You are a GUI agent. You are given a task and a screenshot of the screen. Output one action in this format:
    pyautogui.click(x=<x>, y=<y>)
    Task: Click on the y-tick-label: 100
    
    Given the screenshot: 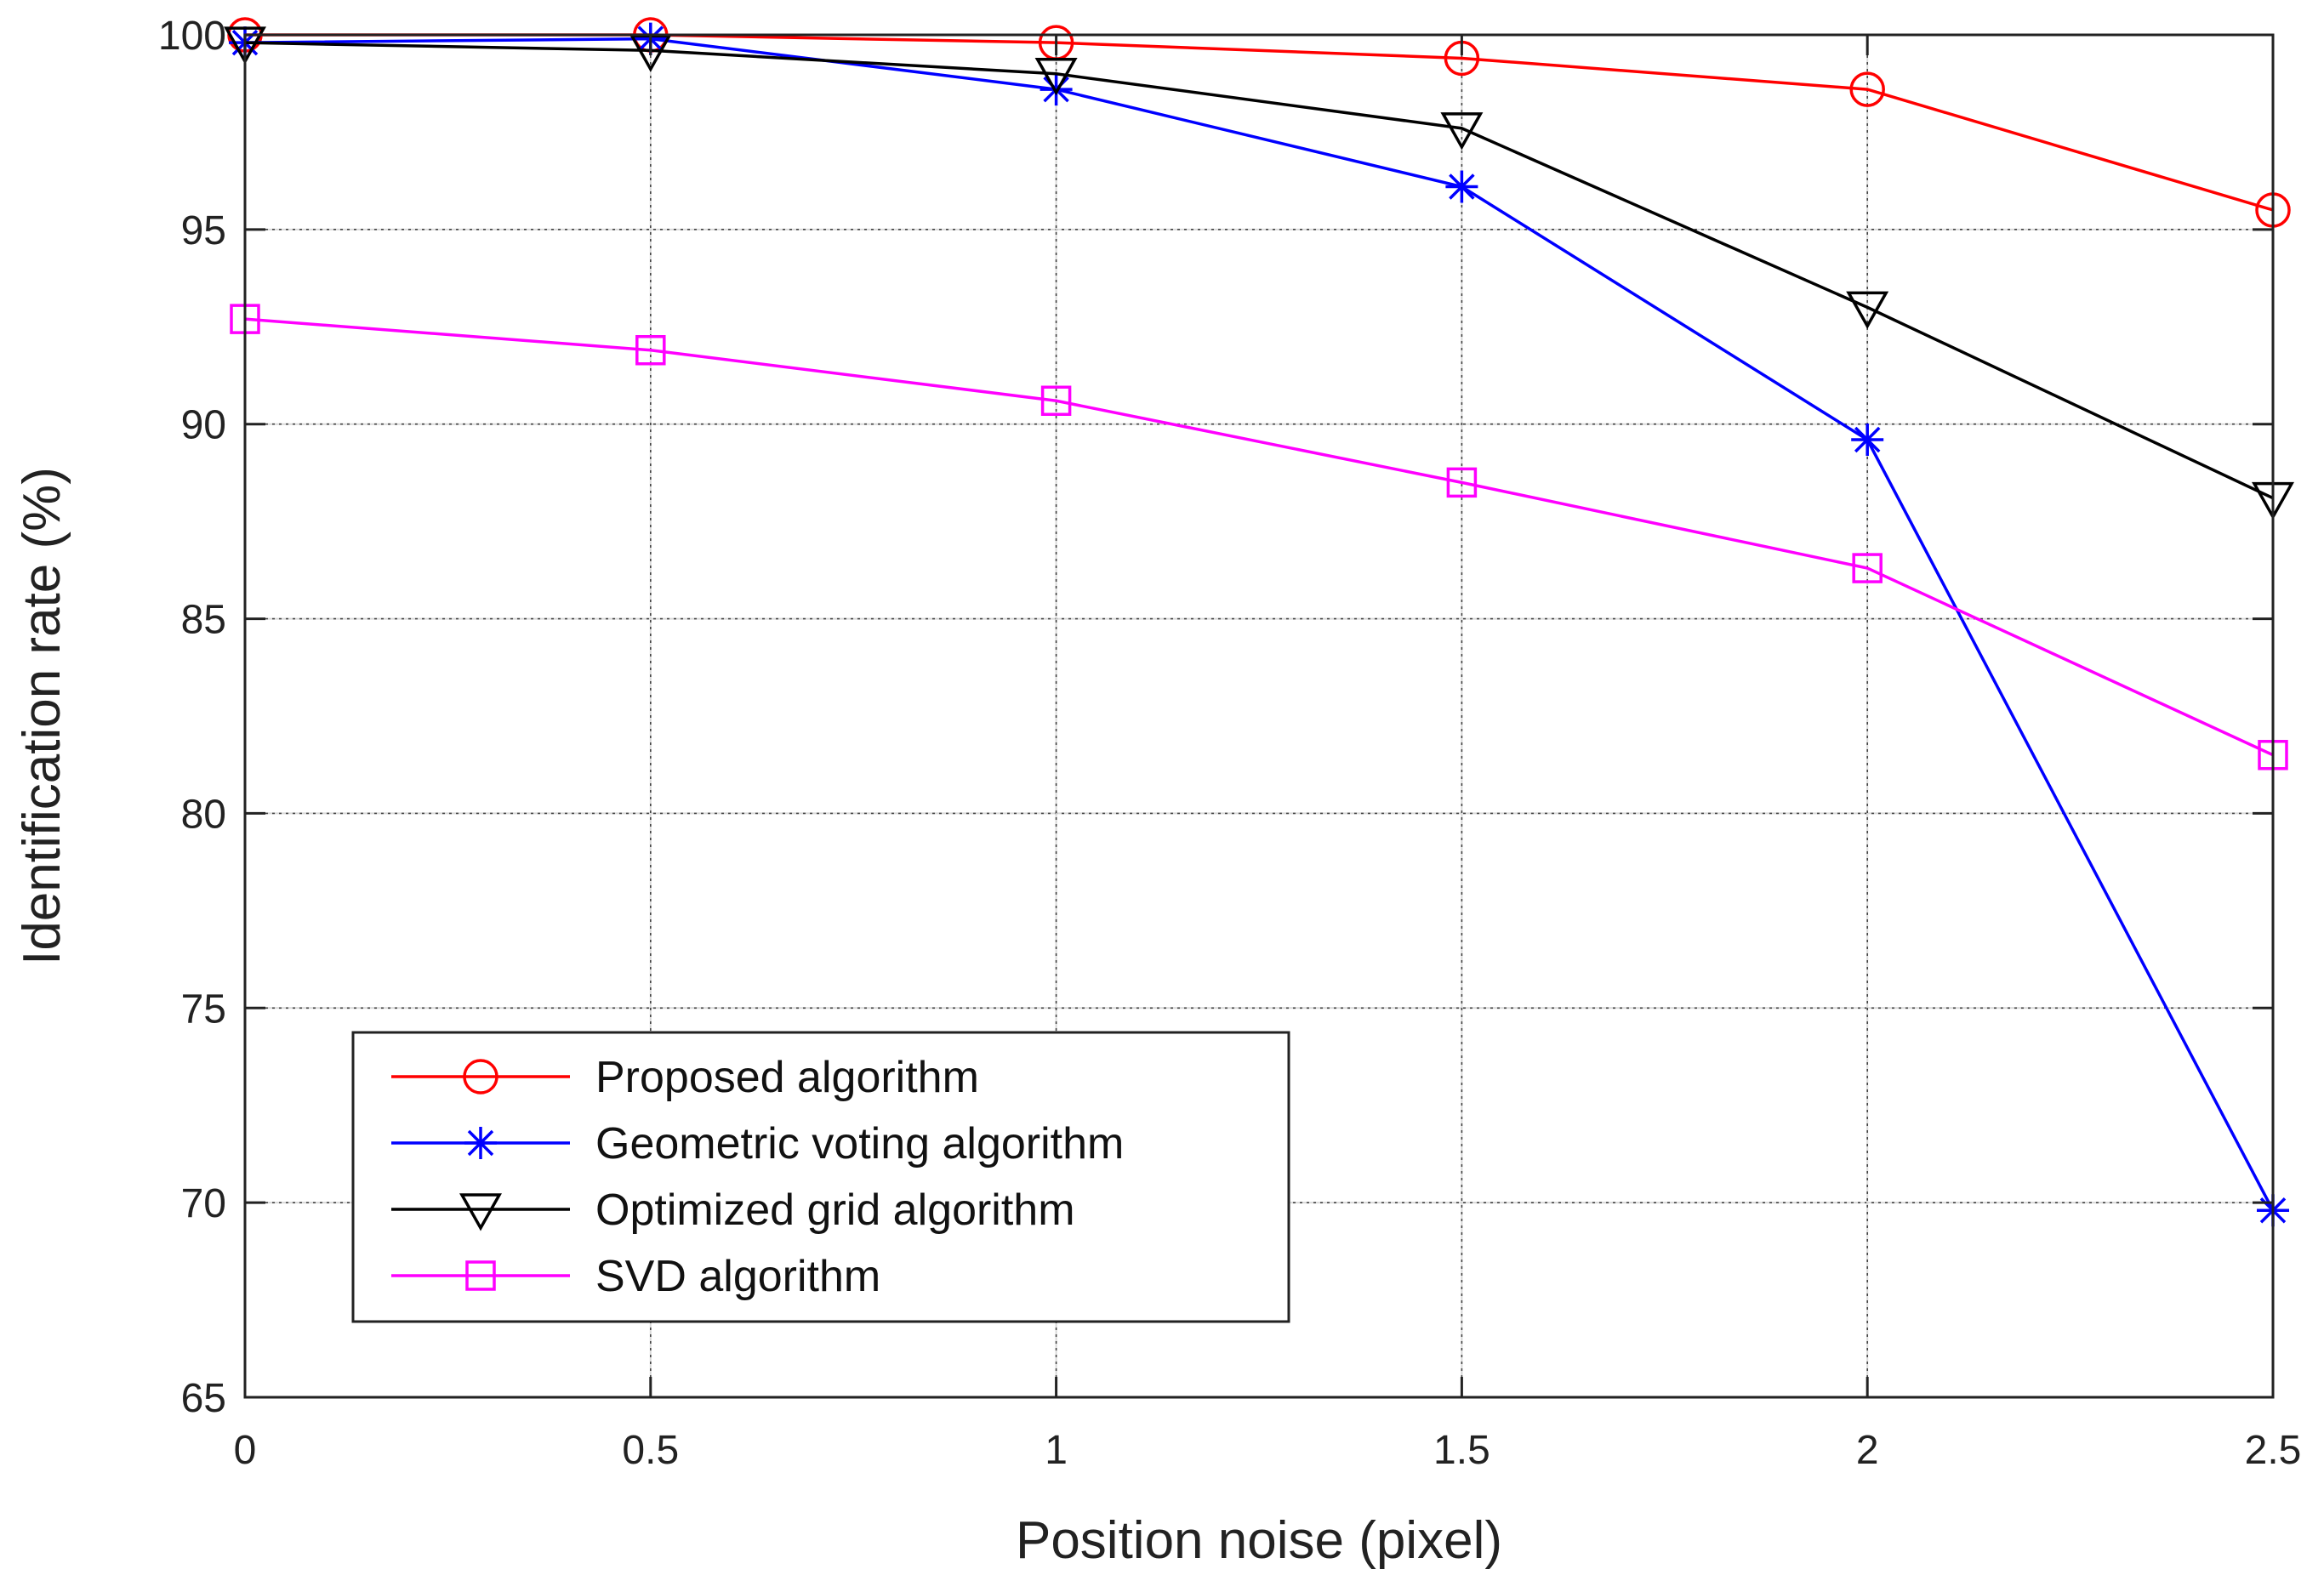 What is the action you would take?
    pyautogui.click(x=192, y=36)
    